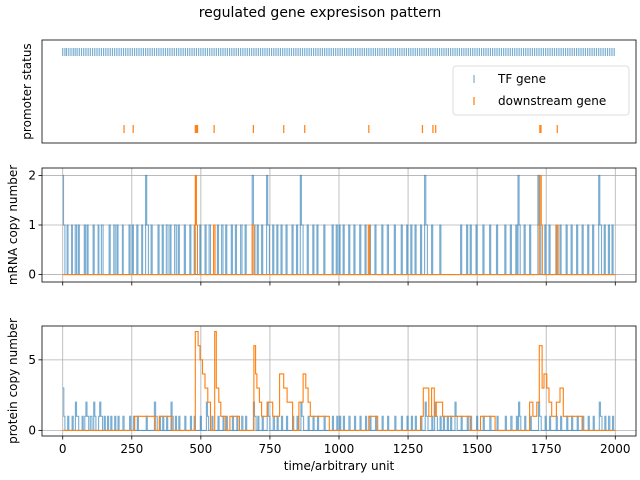 The width and height of the screenshot is (640, 480). I want to click on y-axis-label: promoter status, so click(27, 91).